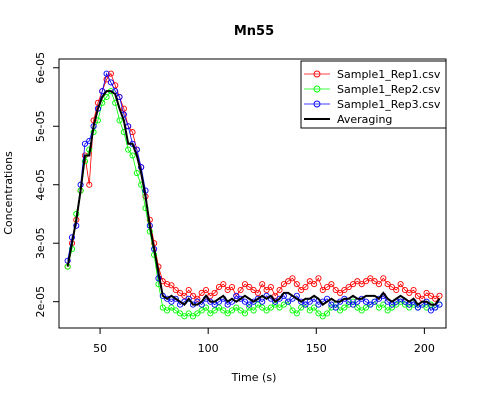  I want to click on y-tick-label: 3e-05, so click(40, 243).